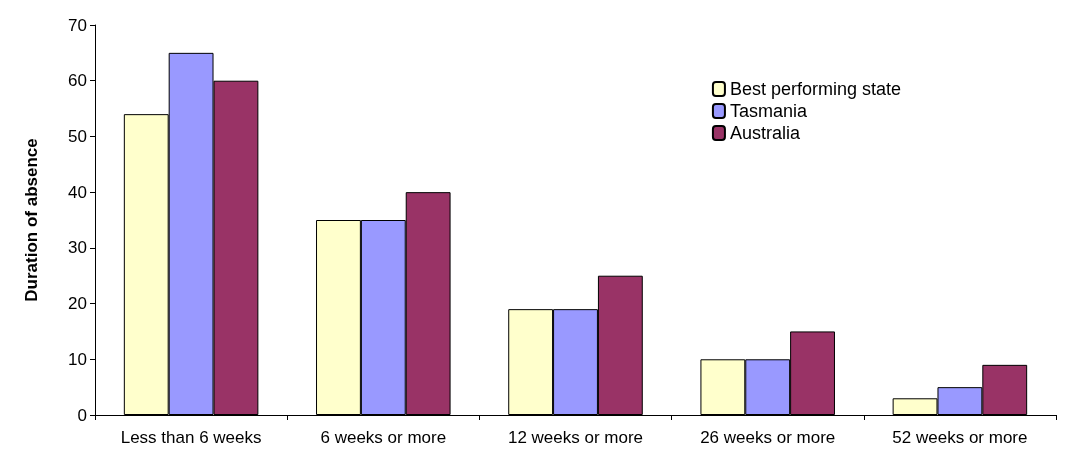 This screenshot has width=1086, height=461. What do you see at coordinates (768, 111) in the screenshot?
I see `legend-label: Tasmania` at bounding box center [768, 111].